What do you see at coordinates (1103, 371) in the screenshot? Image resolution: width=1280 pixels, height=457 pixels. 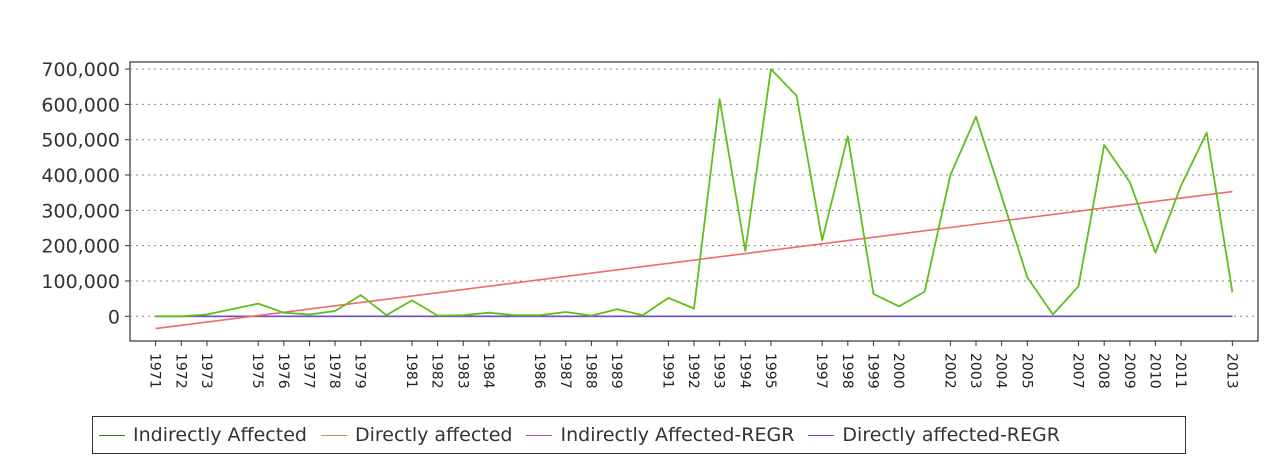 I see `x-tick-label: 2008` at bounding box center [1103, 371].